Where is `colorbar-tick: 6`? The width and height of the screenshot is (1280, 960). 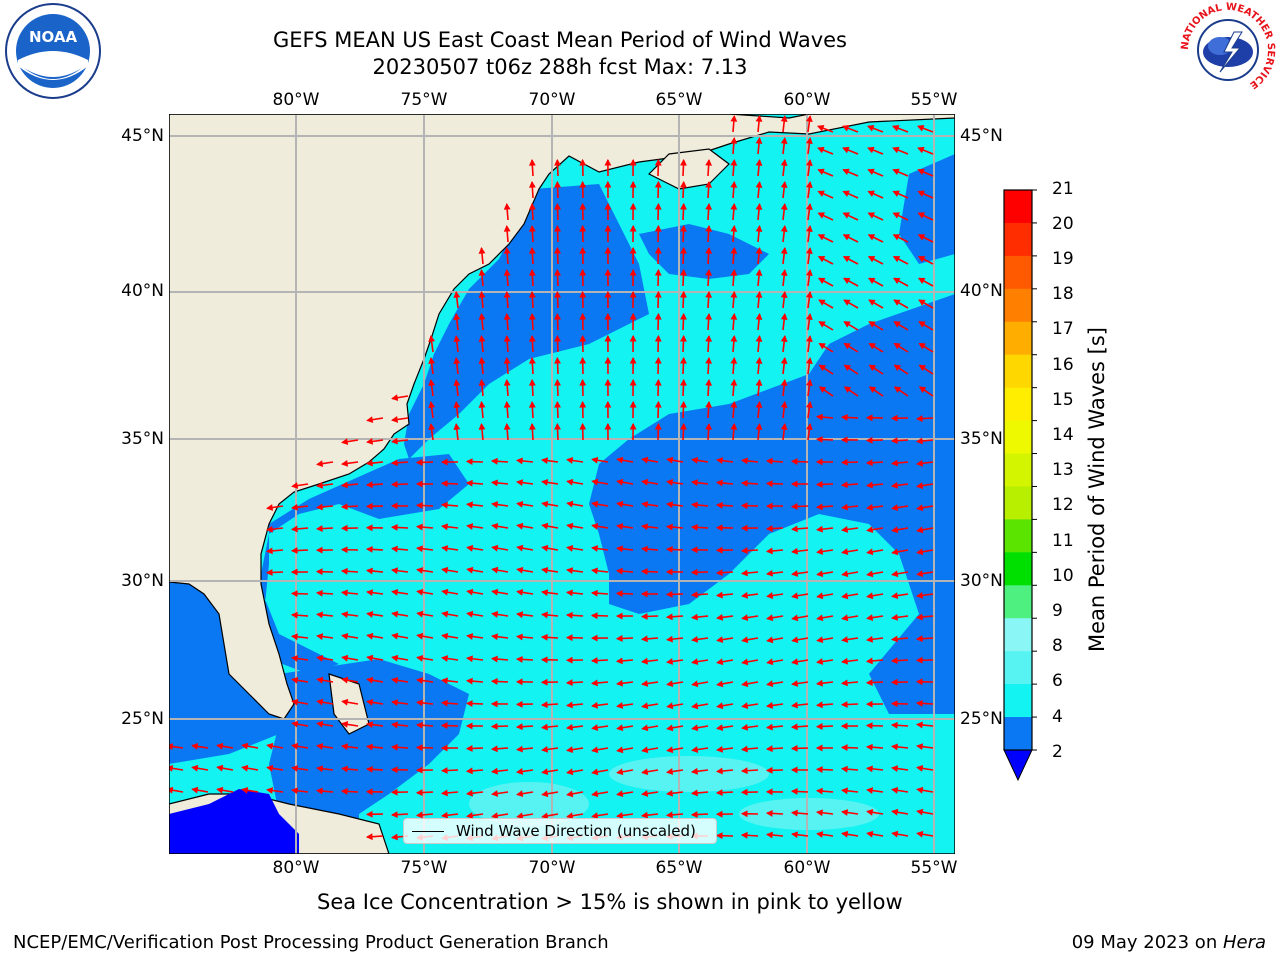 colorbar-tick: 6 is located at coordinates (1057, 681).